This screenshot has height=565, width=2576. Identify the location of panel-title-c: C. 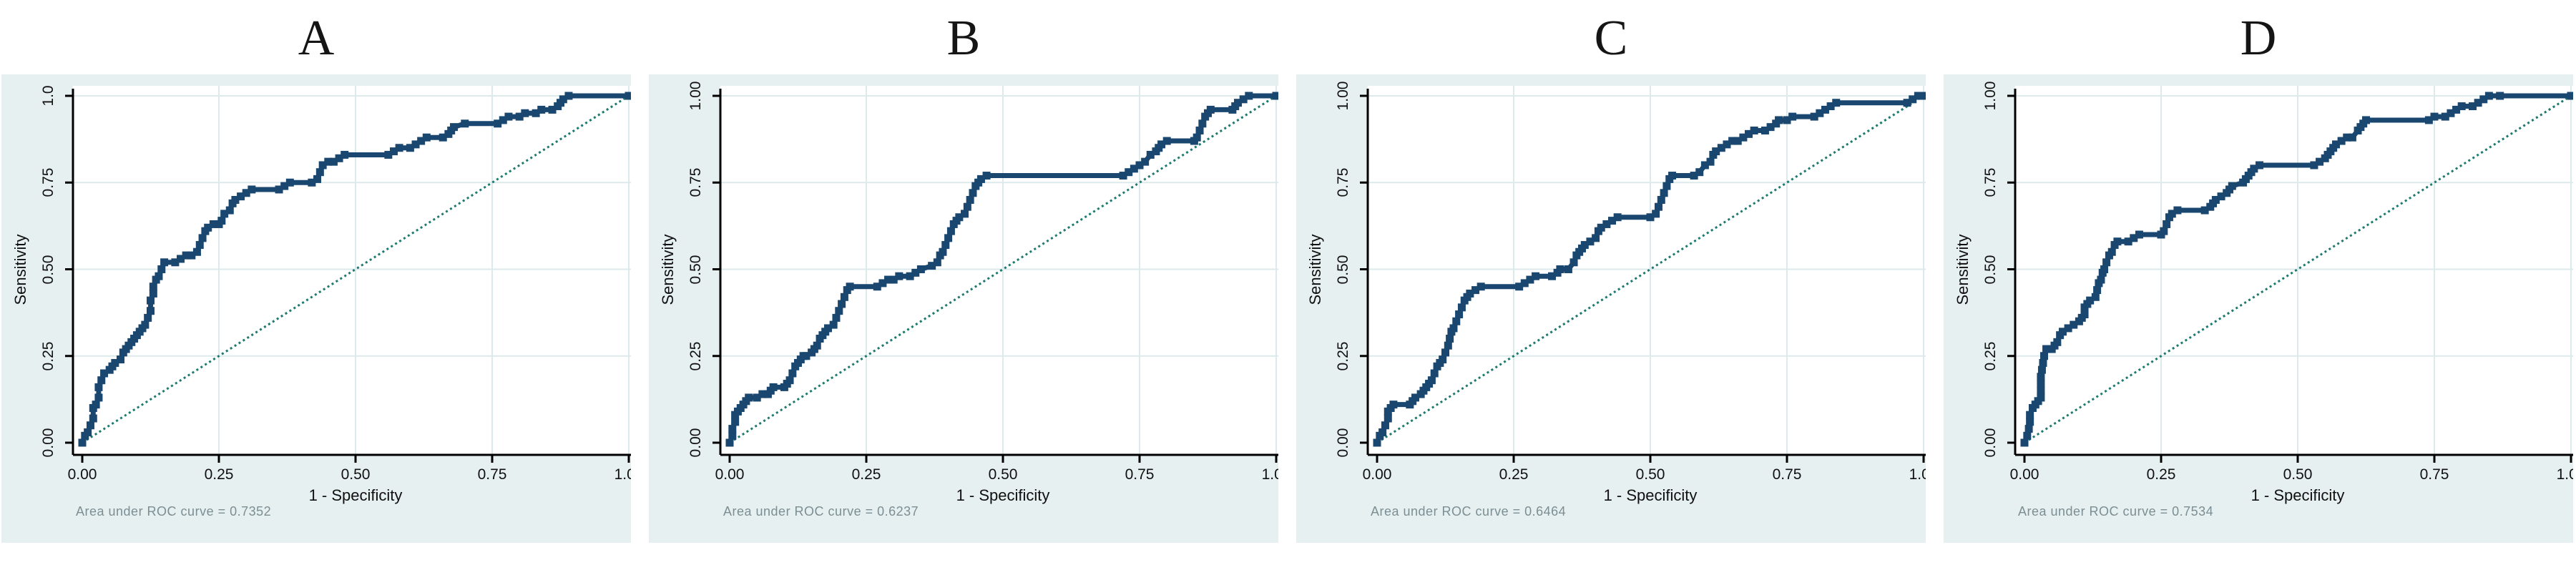
(1611, 38).